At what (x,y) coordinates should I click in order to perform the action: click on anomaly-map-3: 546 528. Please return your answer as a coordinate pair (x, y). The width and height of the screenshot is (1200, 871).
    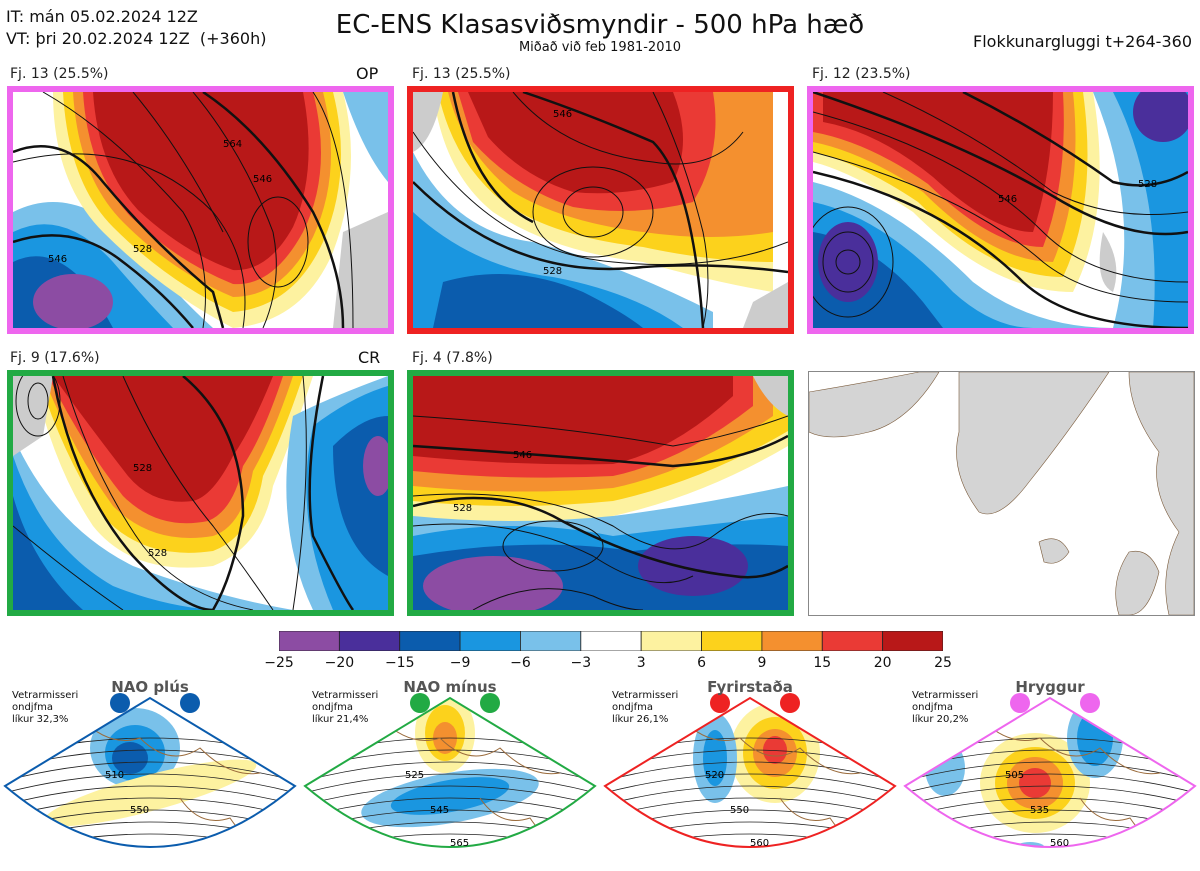
    Looking at the image, I should click on (1000, 210).